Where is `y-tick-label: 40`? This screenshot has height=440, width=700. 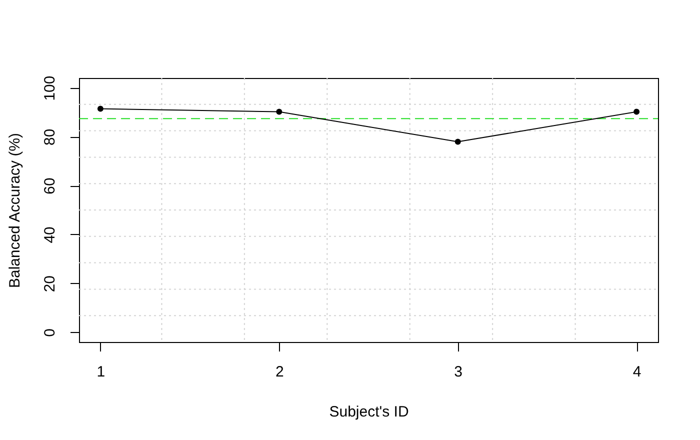 y-tick-label: 40 is located at coordinates (50, 235).